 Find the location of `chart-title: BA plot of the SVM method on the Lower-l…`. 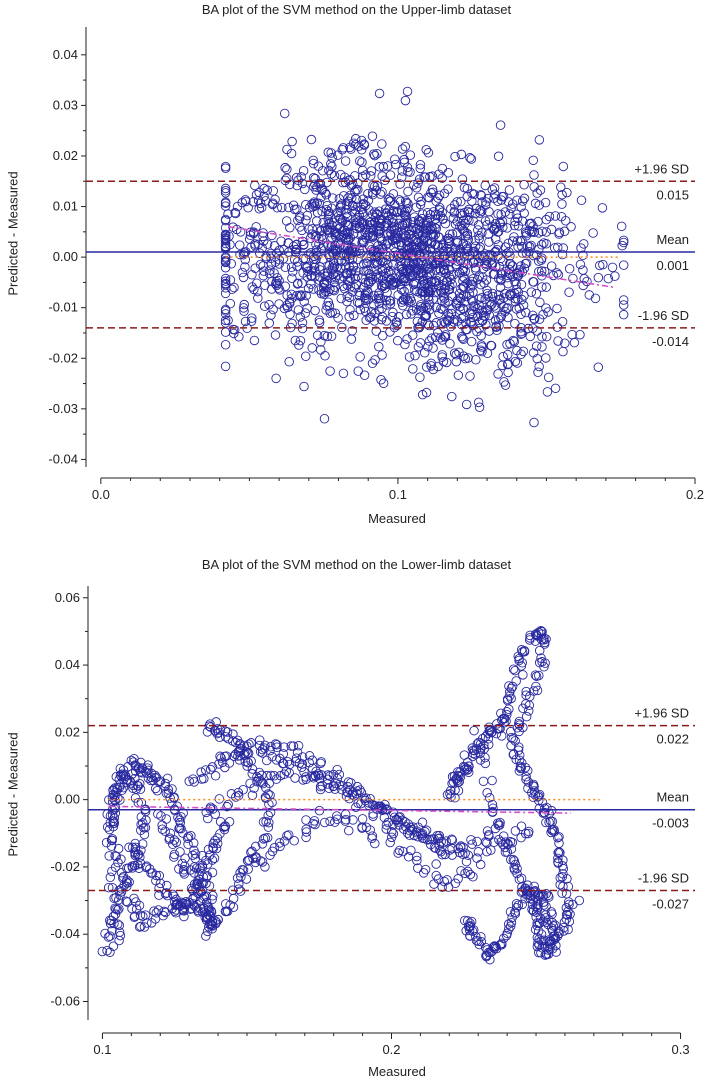

chart-title: BA plot of the SVM method on the Lower-l… is located at coordinates (356, 564).